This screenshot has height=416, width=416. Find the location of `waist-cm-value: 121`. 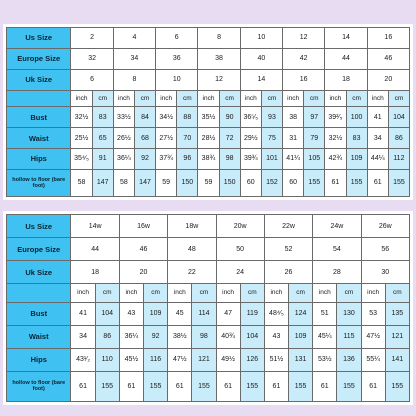

waist-cm-value: 121 is located at coordinates (397, 336).